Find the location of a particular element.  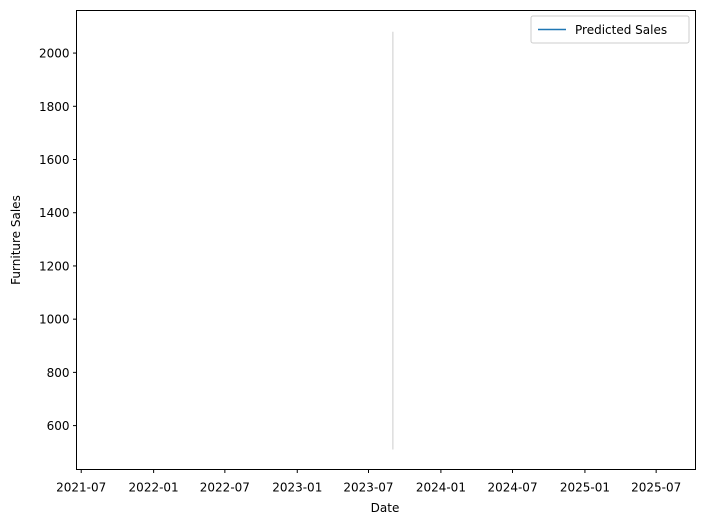

y-axis: 600 800 1000 1200 1400 1600 1800 2000 is located at coordinates (58, 240).